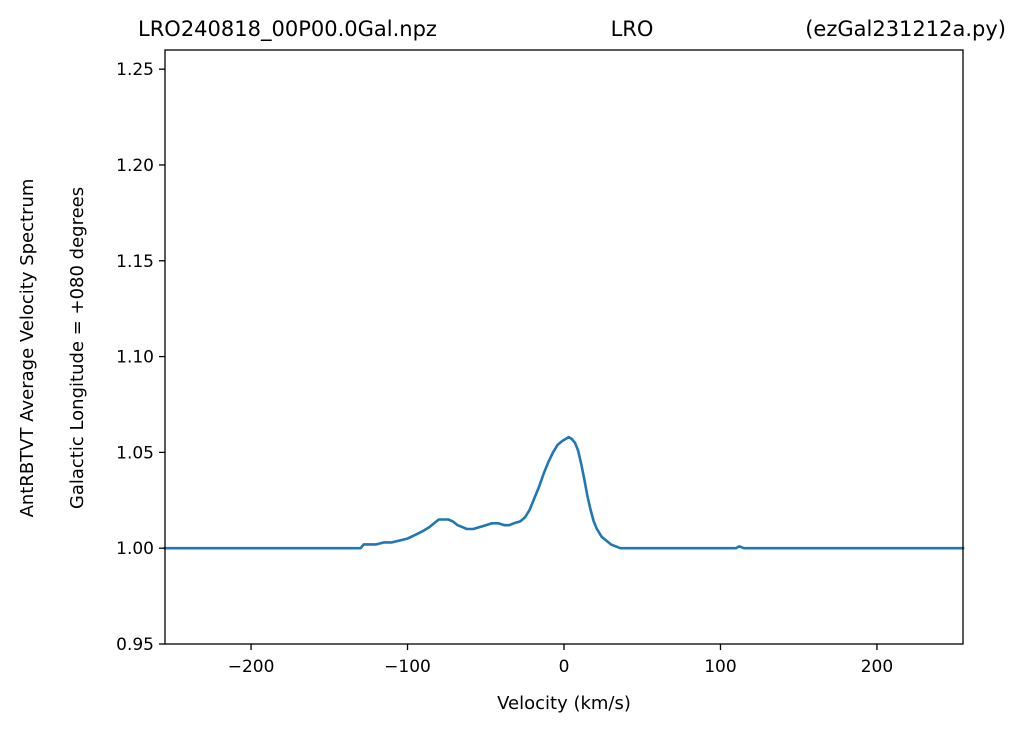  I want to click on x-axis: −200 −100 0 100 200, so click(560, 660).